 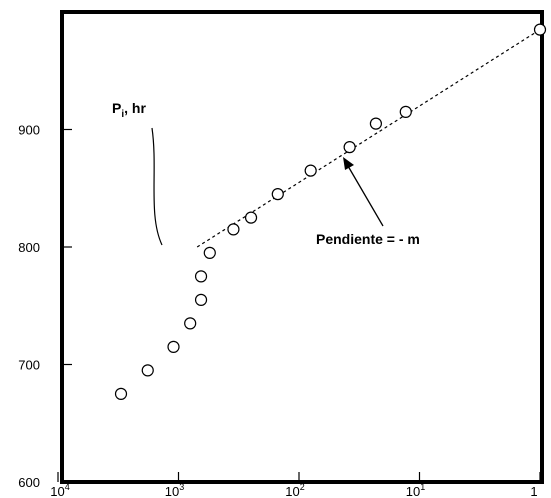 I want to click on pi-label: Pi, hr, so click(x=129, y=110).